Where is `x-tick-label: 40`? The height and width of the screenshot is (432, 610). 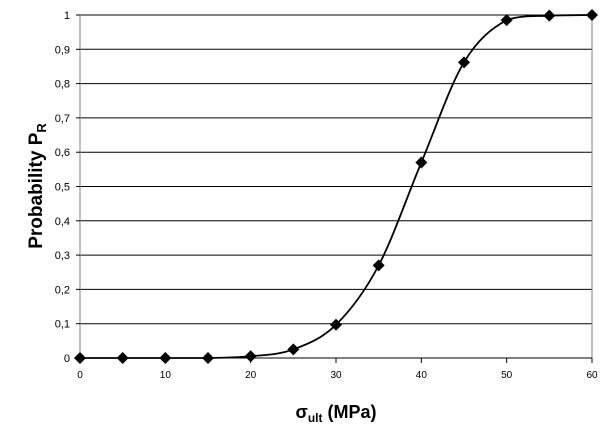
x-tick-label: 40 is located at coordinates (422, 375).